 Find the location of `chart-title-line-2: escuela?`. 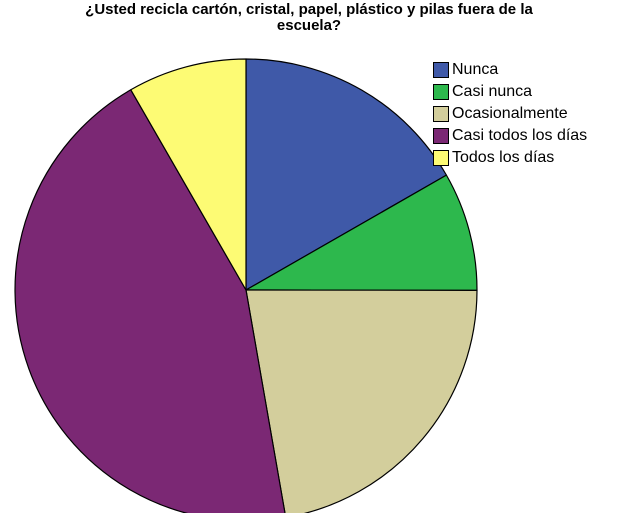

chart-title-line-2: escuela? is located at coordinates (309, 25).